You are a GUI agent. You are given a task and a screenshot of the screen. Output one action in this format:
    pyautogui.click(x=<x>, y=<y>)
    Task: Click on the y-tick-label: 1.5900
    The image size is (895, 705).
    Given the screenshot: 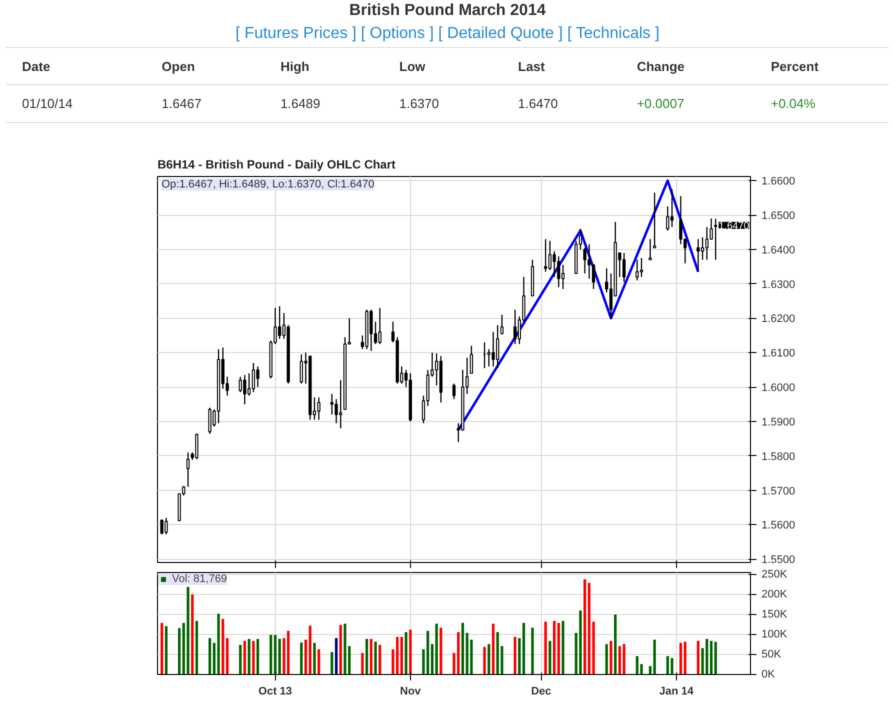 What is the action you would take?
    pyautogui.click(x=779, y=422)
    